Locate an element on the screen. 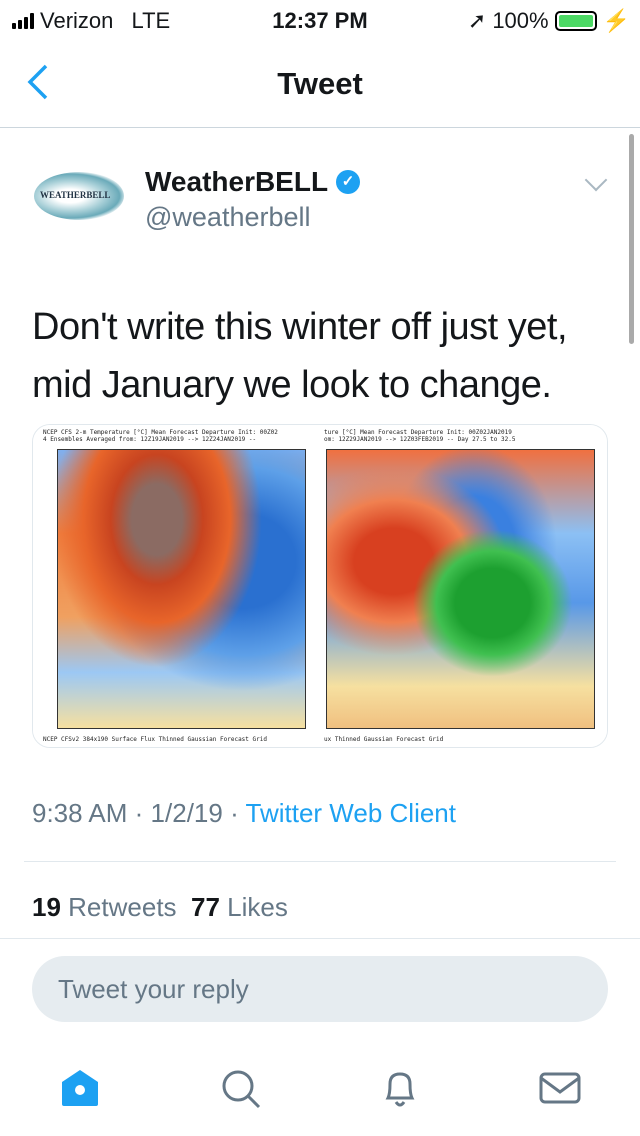 The width and height of the screenshot is (640, 1136). bell-icon is located at coordinates (400, 1089).